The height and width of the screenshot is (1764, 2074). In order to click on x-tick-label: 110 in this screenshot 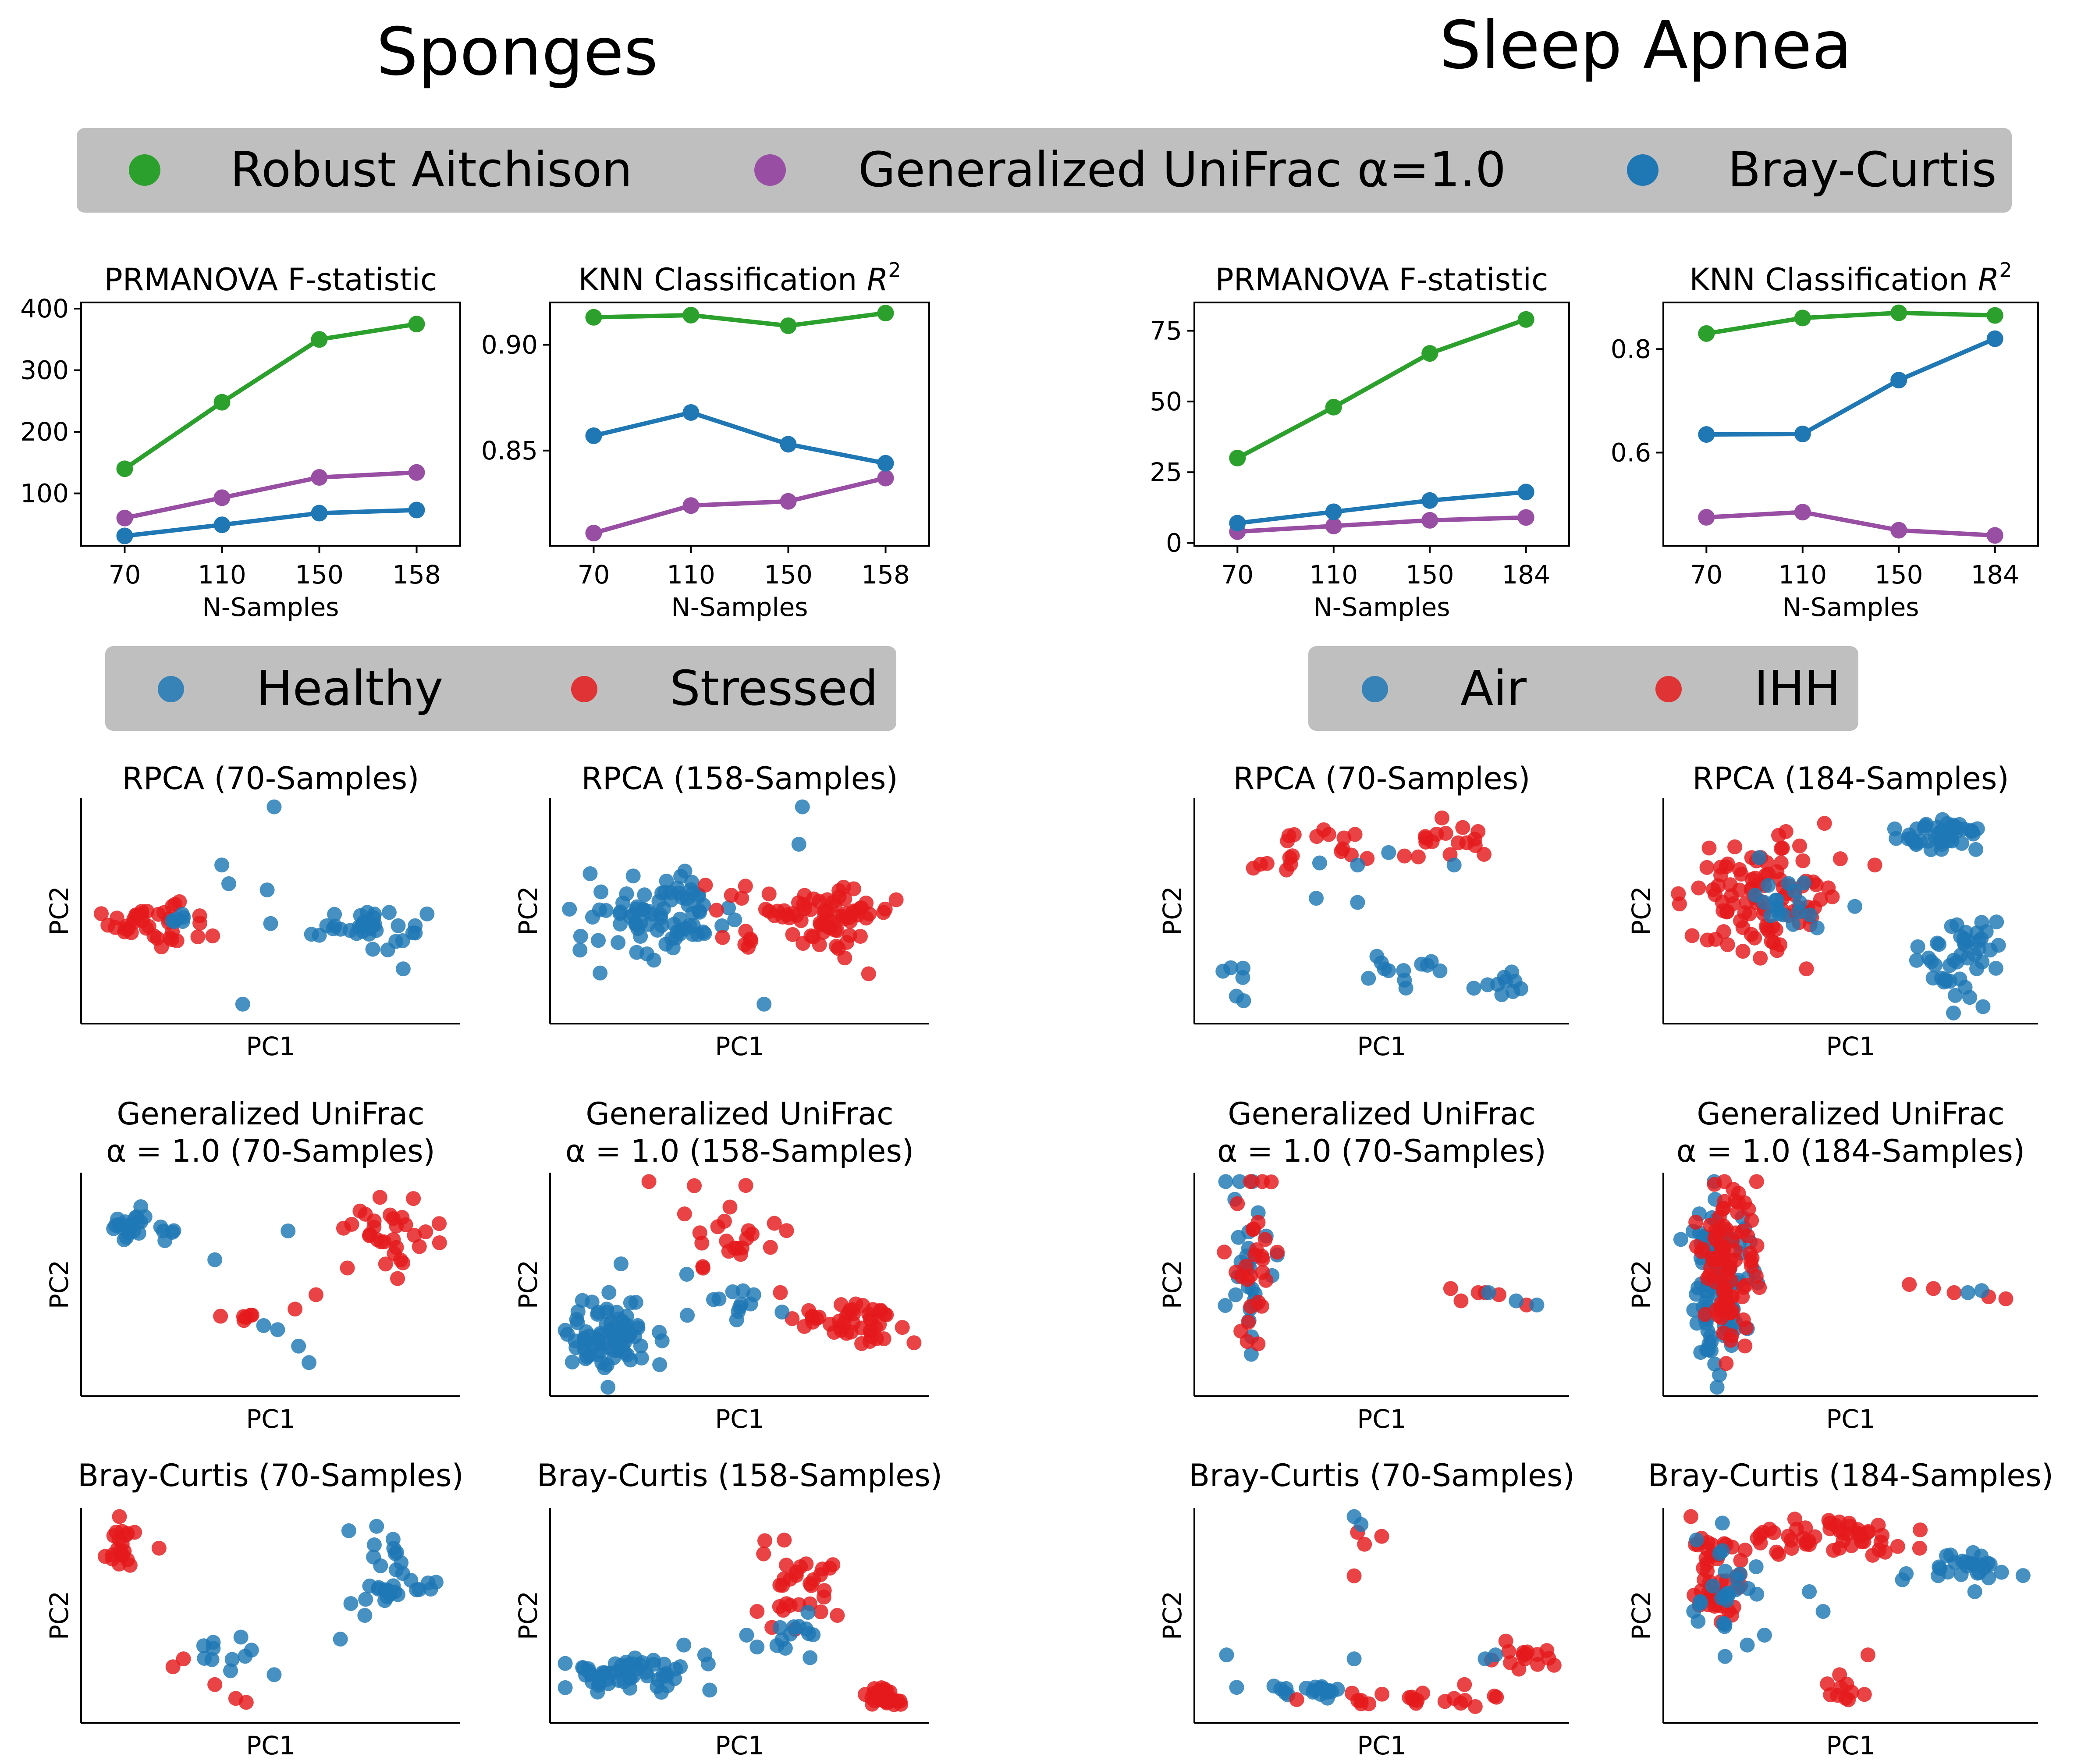, I will do `click(1803, 575)`.